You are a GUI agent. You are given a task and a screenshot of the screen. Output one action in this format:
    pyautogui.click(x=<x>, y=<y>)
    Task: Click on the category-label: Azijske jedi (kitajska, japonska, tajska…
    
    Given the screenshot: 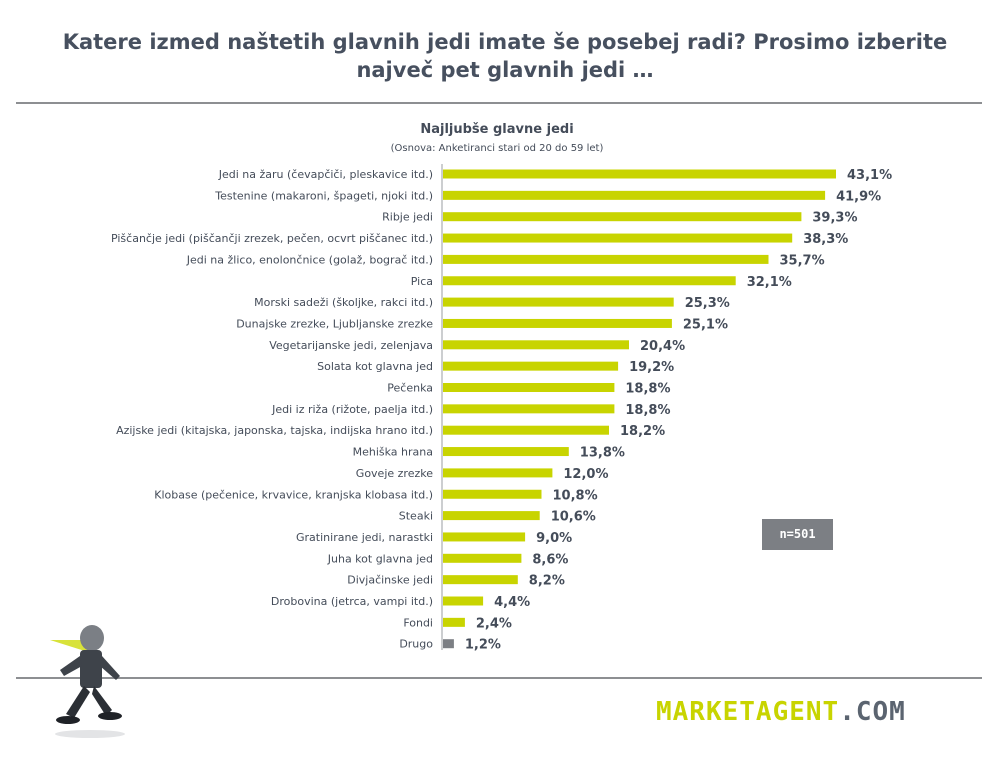 What is the action you would take?
    pyautogui.click(x=274, y=430)
    